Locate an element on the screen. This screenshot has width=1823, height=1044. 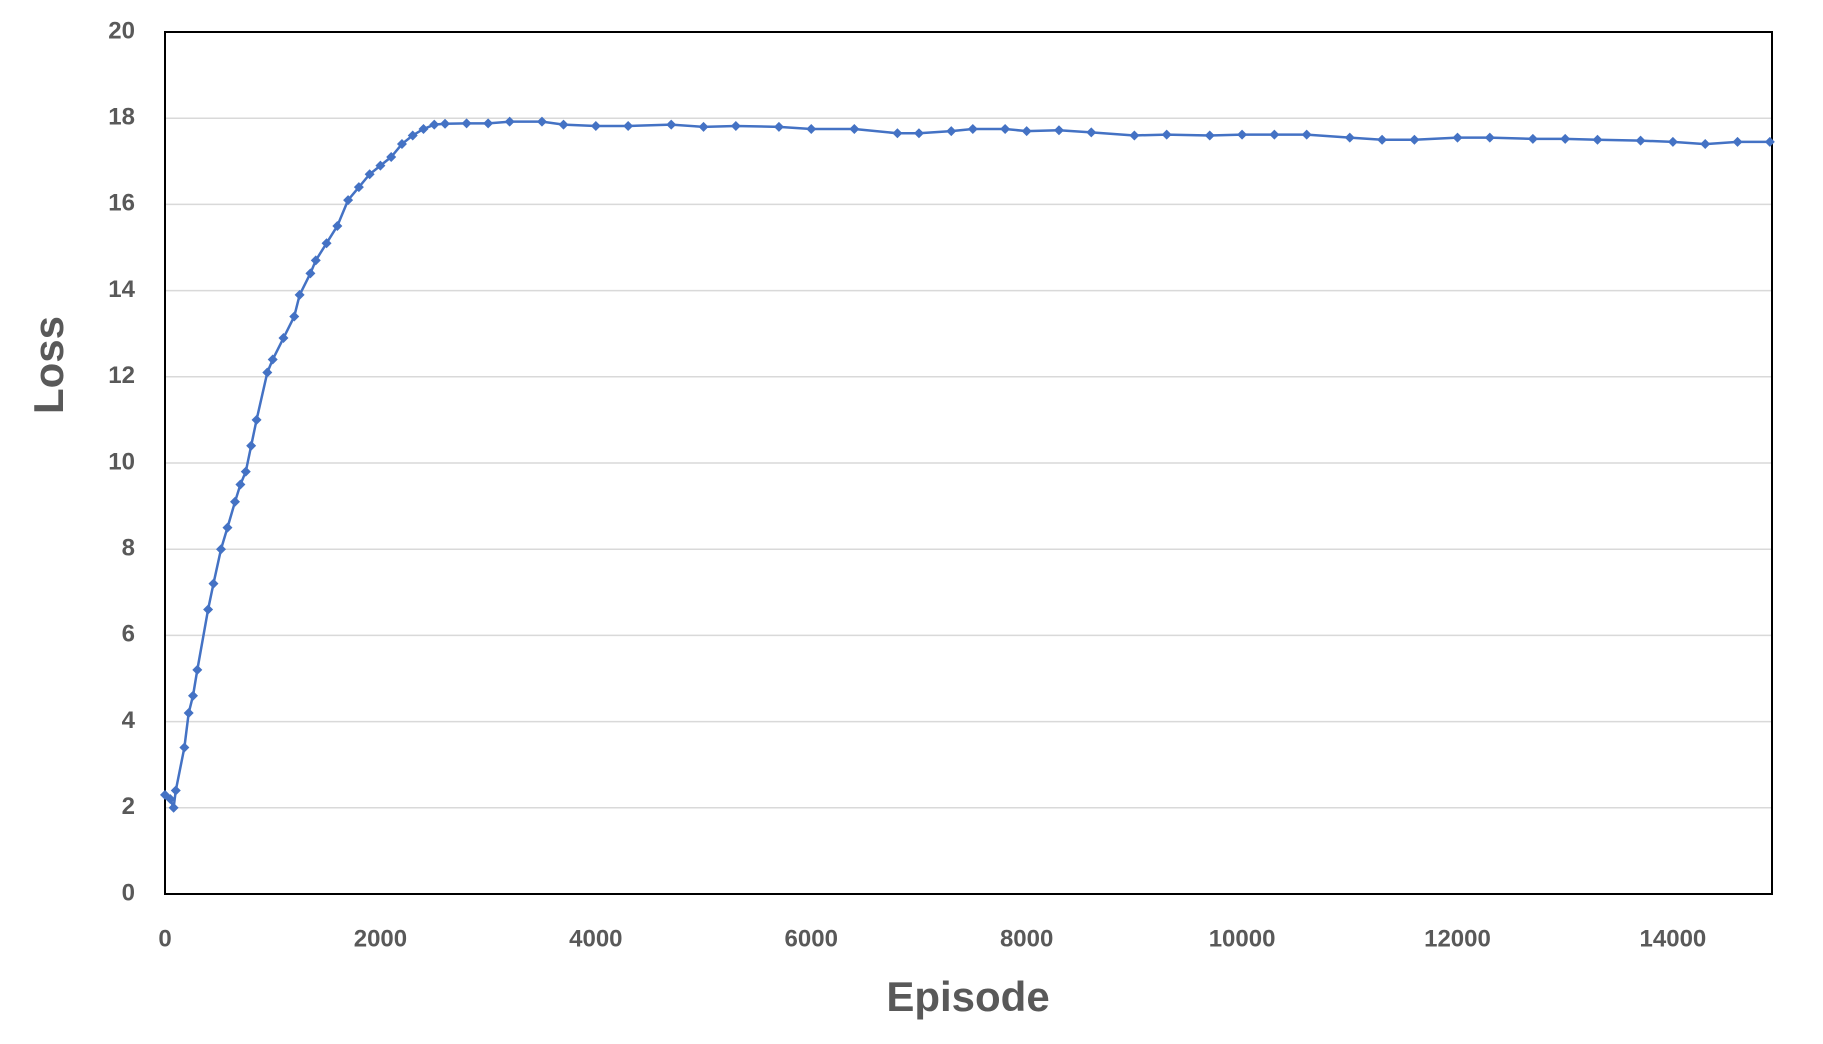
y-tick-label: 16 is located at coordinates (121, 203).